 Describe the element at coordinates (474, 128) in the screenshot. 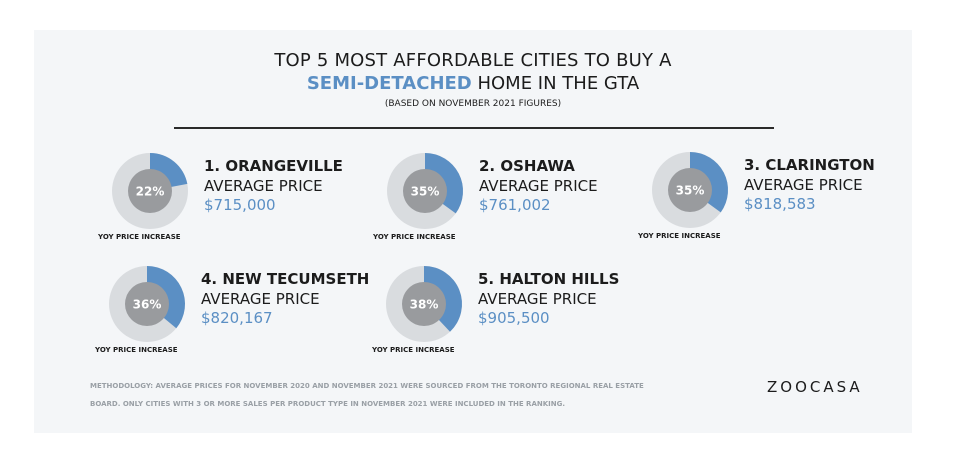

I see `divider` at that location.